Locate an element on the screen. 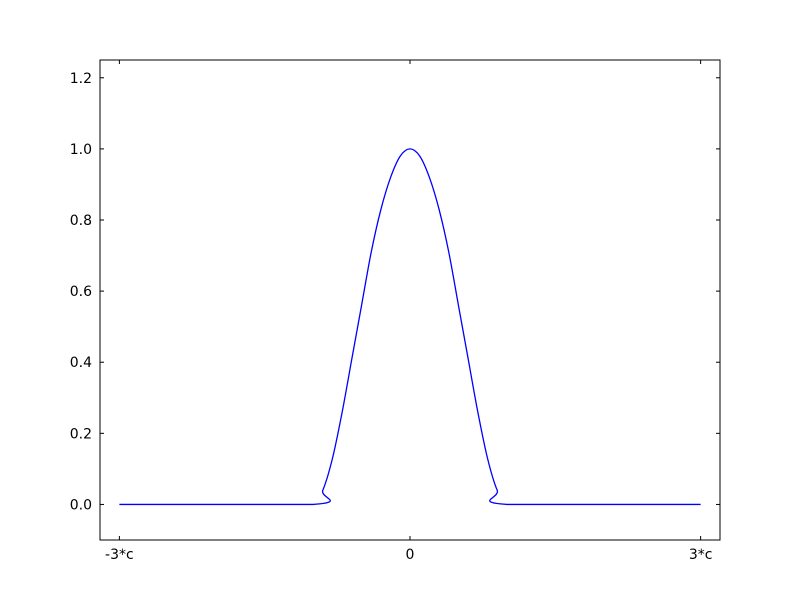 The height and width of the screenshot is (600, 800). x-tick-label: 3*c is located at coordinates (701, 555).